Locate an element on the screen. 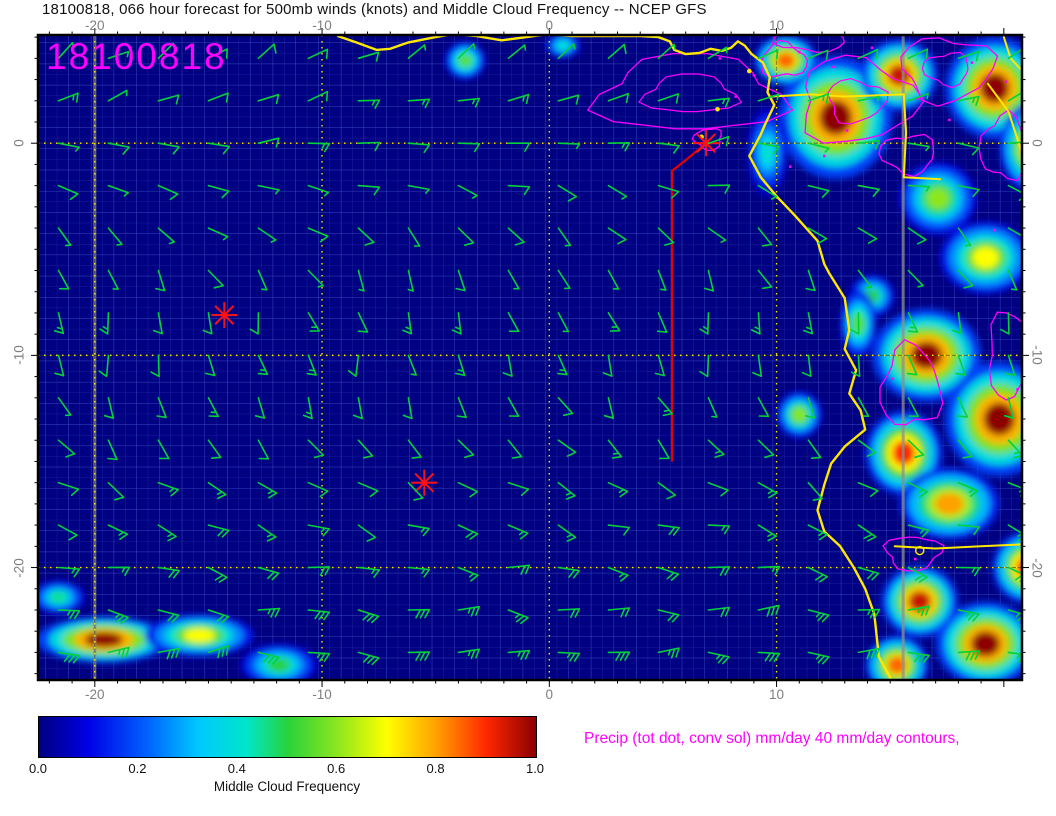 The width and height of the screenshot is (1056, 816). colorbar-tick-label: 0.8 is located at coordinates (435, 768).